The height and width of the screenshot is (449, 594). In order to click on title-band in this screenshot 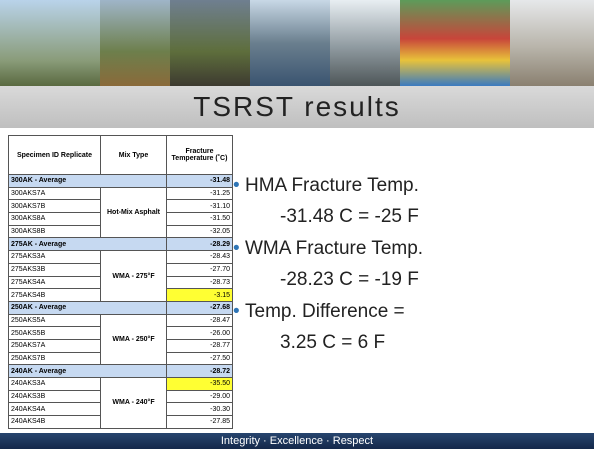, I will do `click(297, 107)`.